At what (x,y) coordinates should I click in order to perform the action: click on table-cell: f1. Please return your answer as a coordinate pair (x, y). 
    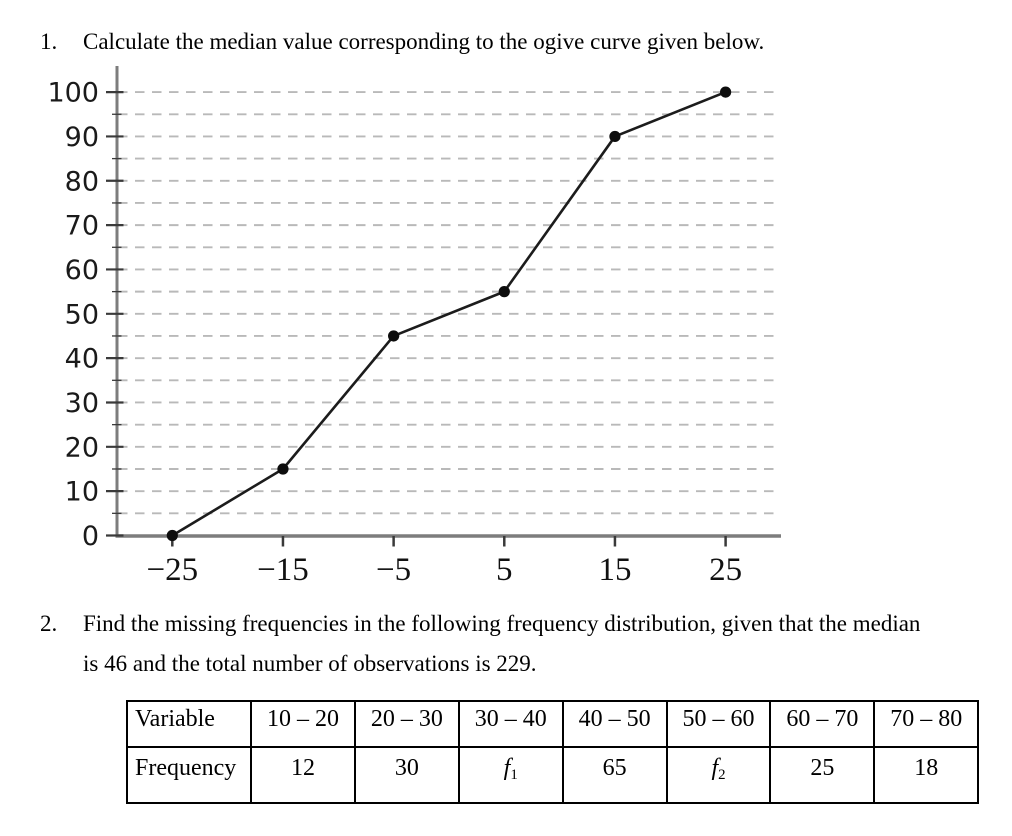
    Looking at the image, I should click on (510, 775).